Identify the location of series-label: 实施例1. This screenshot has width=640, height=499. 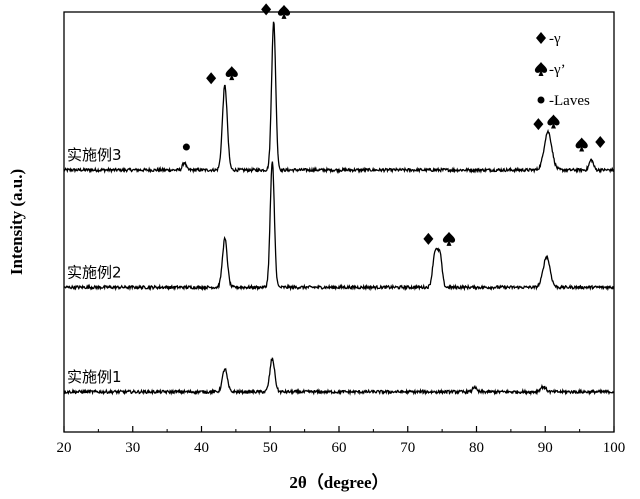
(94, 377).